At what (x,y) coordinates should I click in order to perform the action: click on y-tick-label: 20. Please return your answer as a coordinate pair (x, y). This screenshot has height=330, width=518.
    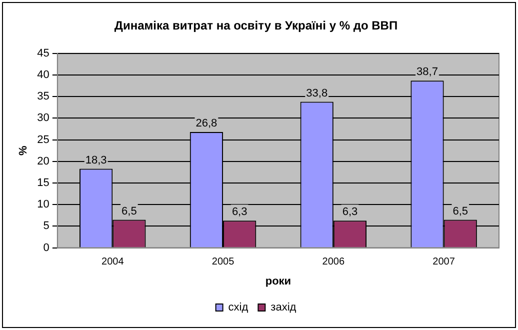
    Looking at the image, I should click on (43, 161).